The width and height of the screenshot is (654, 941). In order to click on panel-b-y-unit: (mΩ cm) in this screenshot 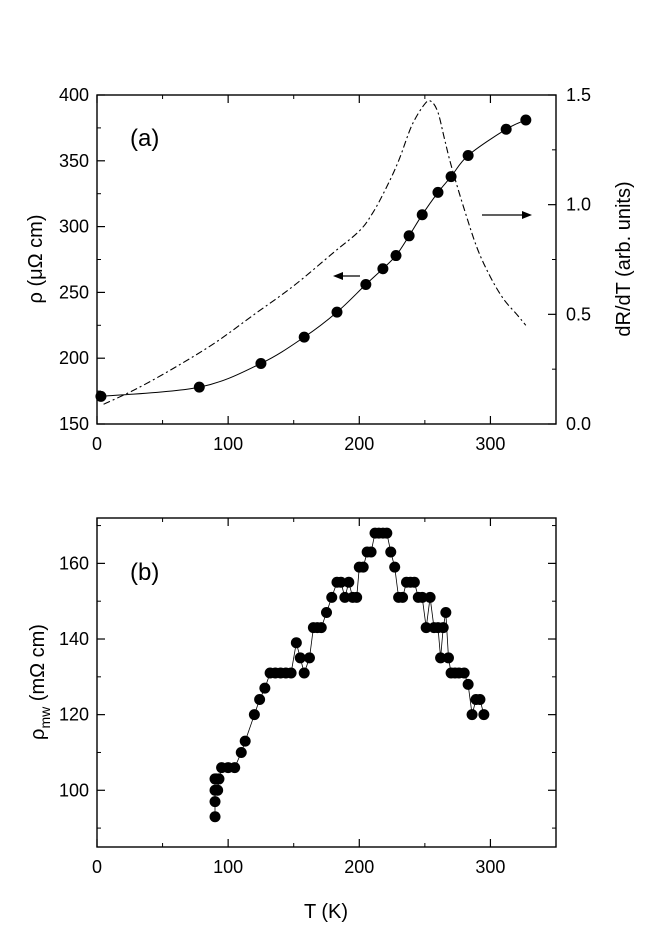, I will do `click(38, 662)`.